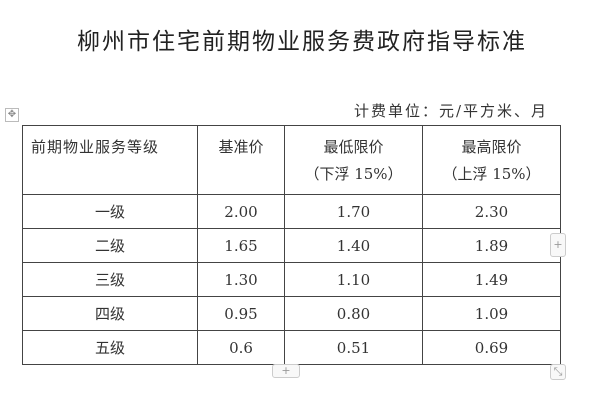 This screenshot has height=400, width=604. I want to click on base-price-cell: 2.00, so click(241, 211).